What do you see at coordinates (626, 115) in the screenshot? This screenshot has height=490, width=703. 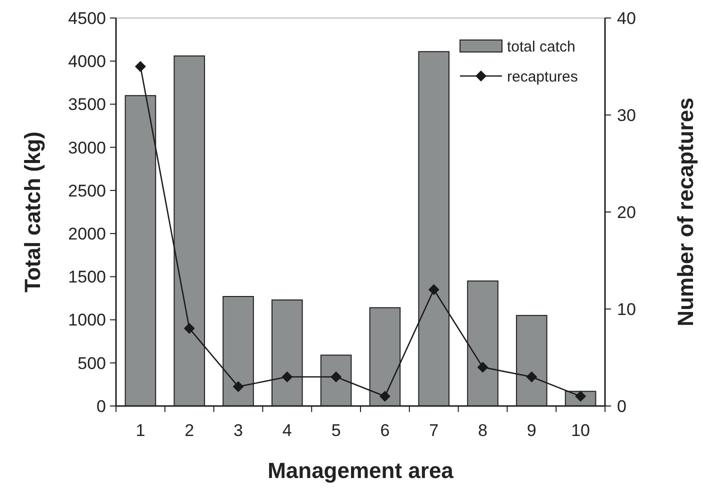 I see `y2-tick-label: 30` at bounding box center [626, 115].